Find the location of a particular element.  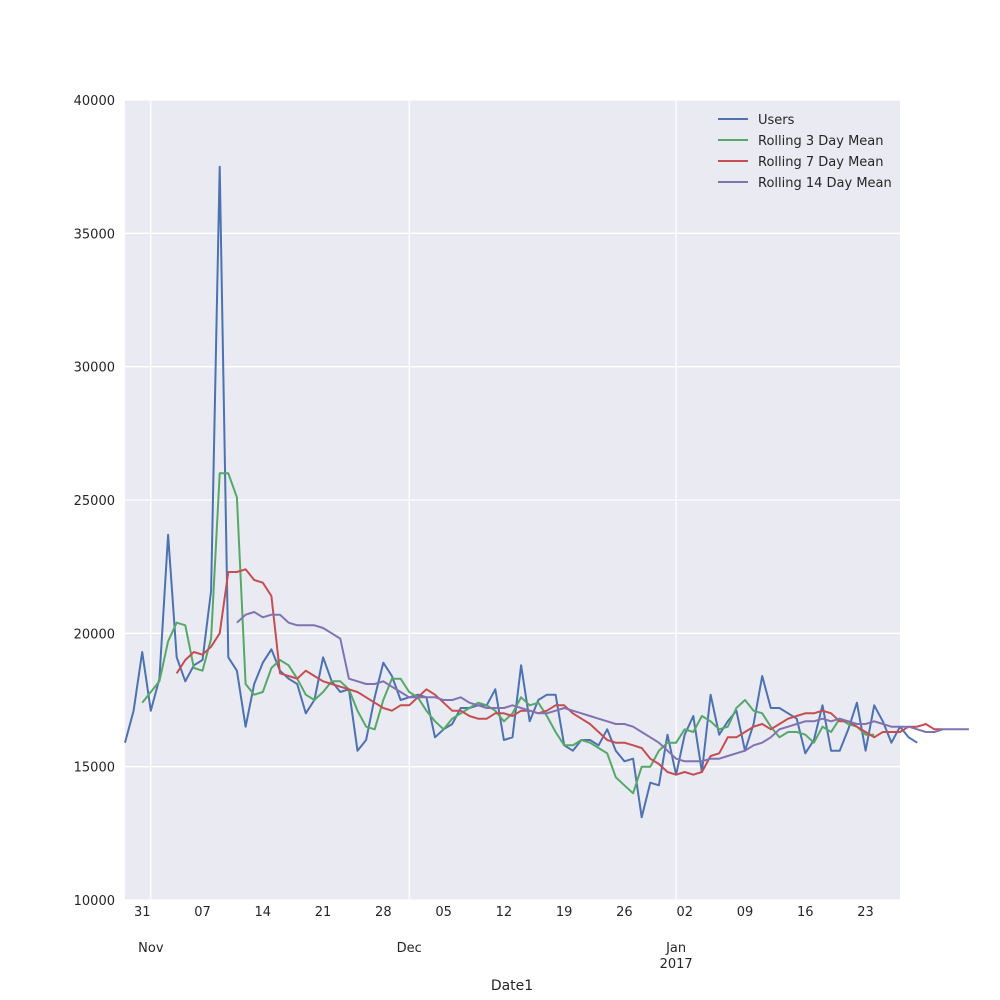

x-major-tick-label: Jan is located at coordinates (675, 948).